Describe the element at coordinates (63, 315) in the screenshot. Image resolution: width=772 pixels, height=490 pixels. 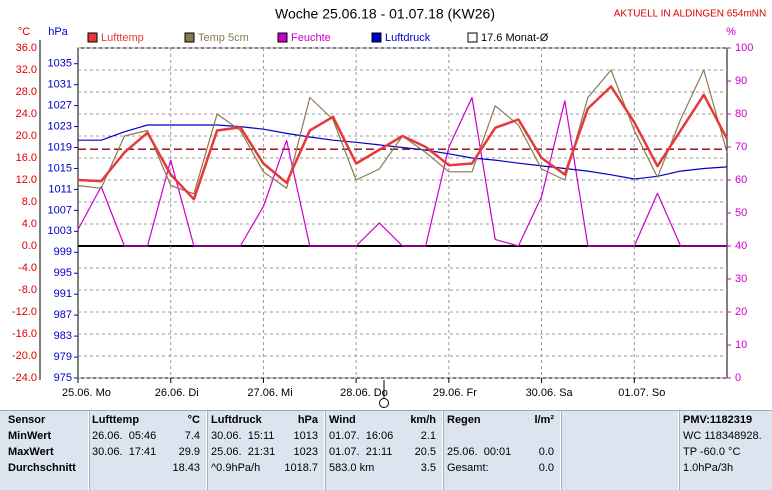
I see `y2-tick-label: 987` at that location.